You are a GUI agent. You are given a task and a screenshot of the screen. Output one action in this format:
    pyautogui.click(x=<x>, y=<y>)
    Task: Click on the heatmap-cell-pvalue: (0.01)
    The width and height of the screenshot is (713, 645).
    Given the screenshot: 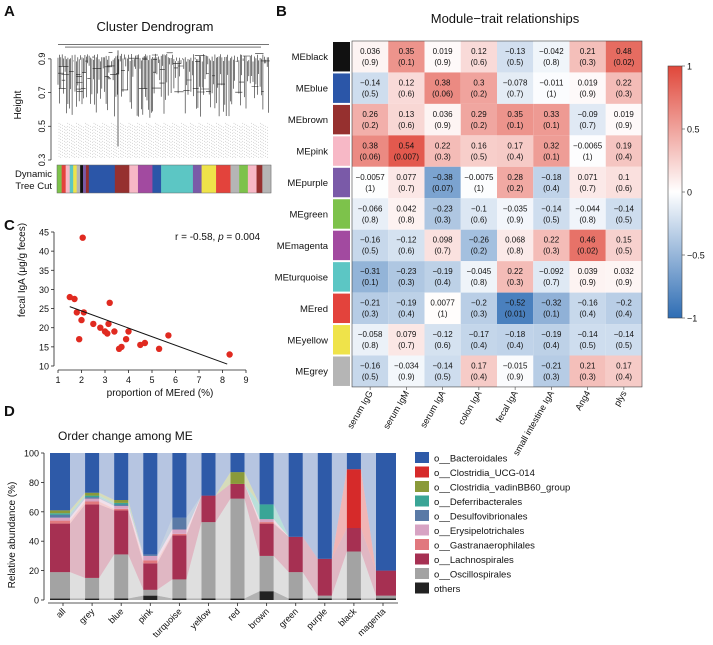 What is the action you would take?
    pyautogui.click(x=515, y=314)
    